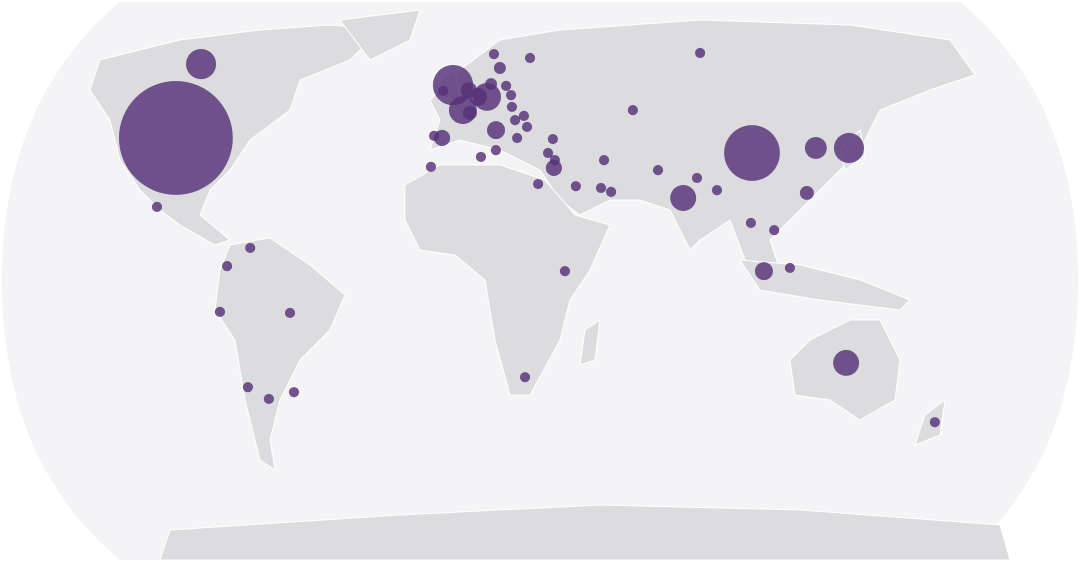  I want to click on indonesia, so click(825, 285).